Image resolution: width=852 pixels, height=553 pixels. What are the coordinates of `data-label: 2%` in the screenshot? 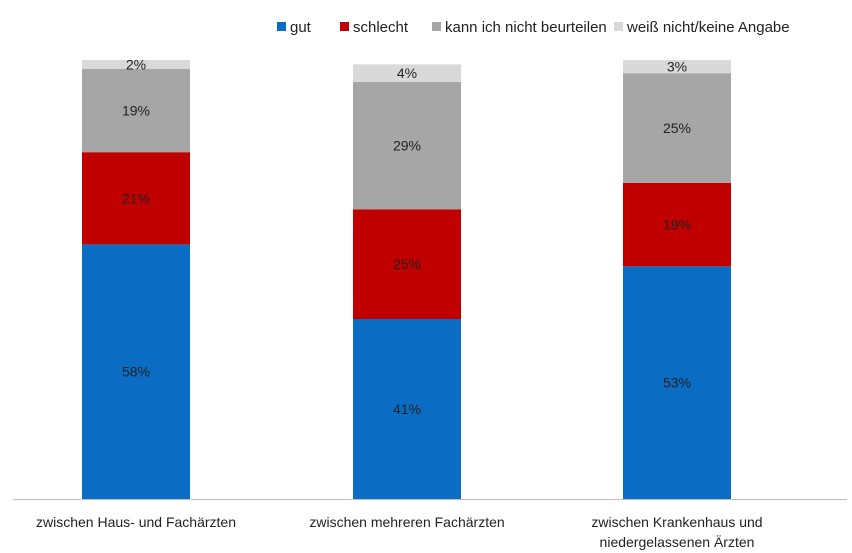 It's located at (136, 64).